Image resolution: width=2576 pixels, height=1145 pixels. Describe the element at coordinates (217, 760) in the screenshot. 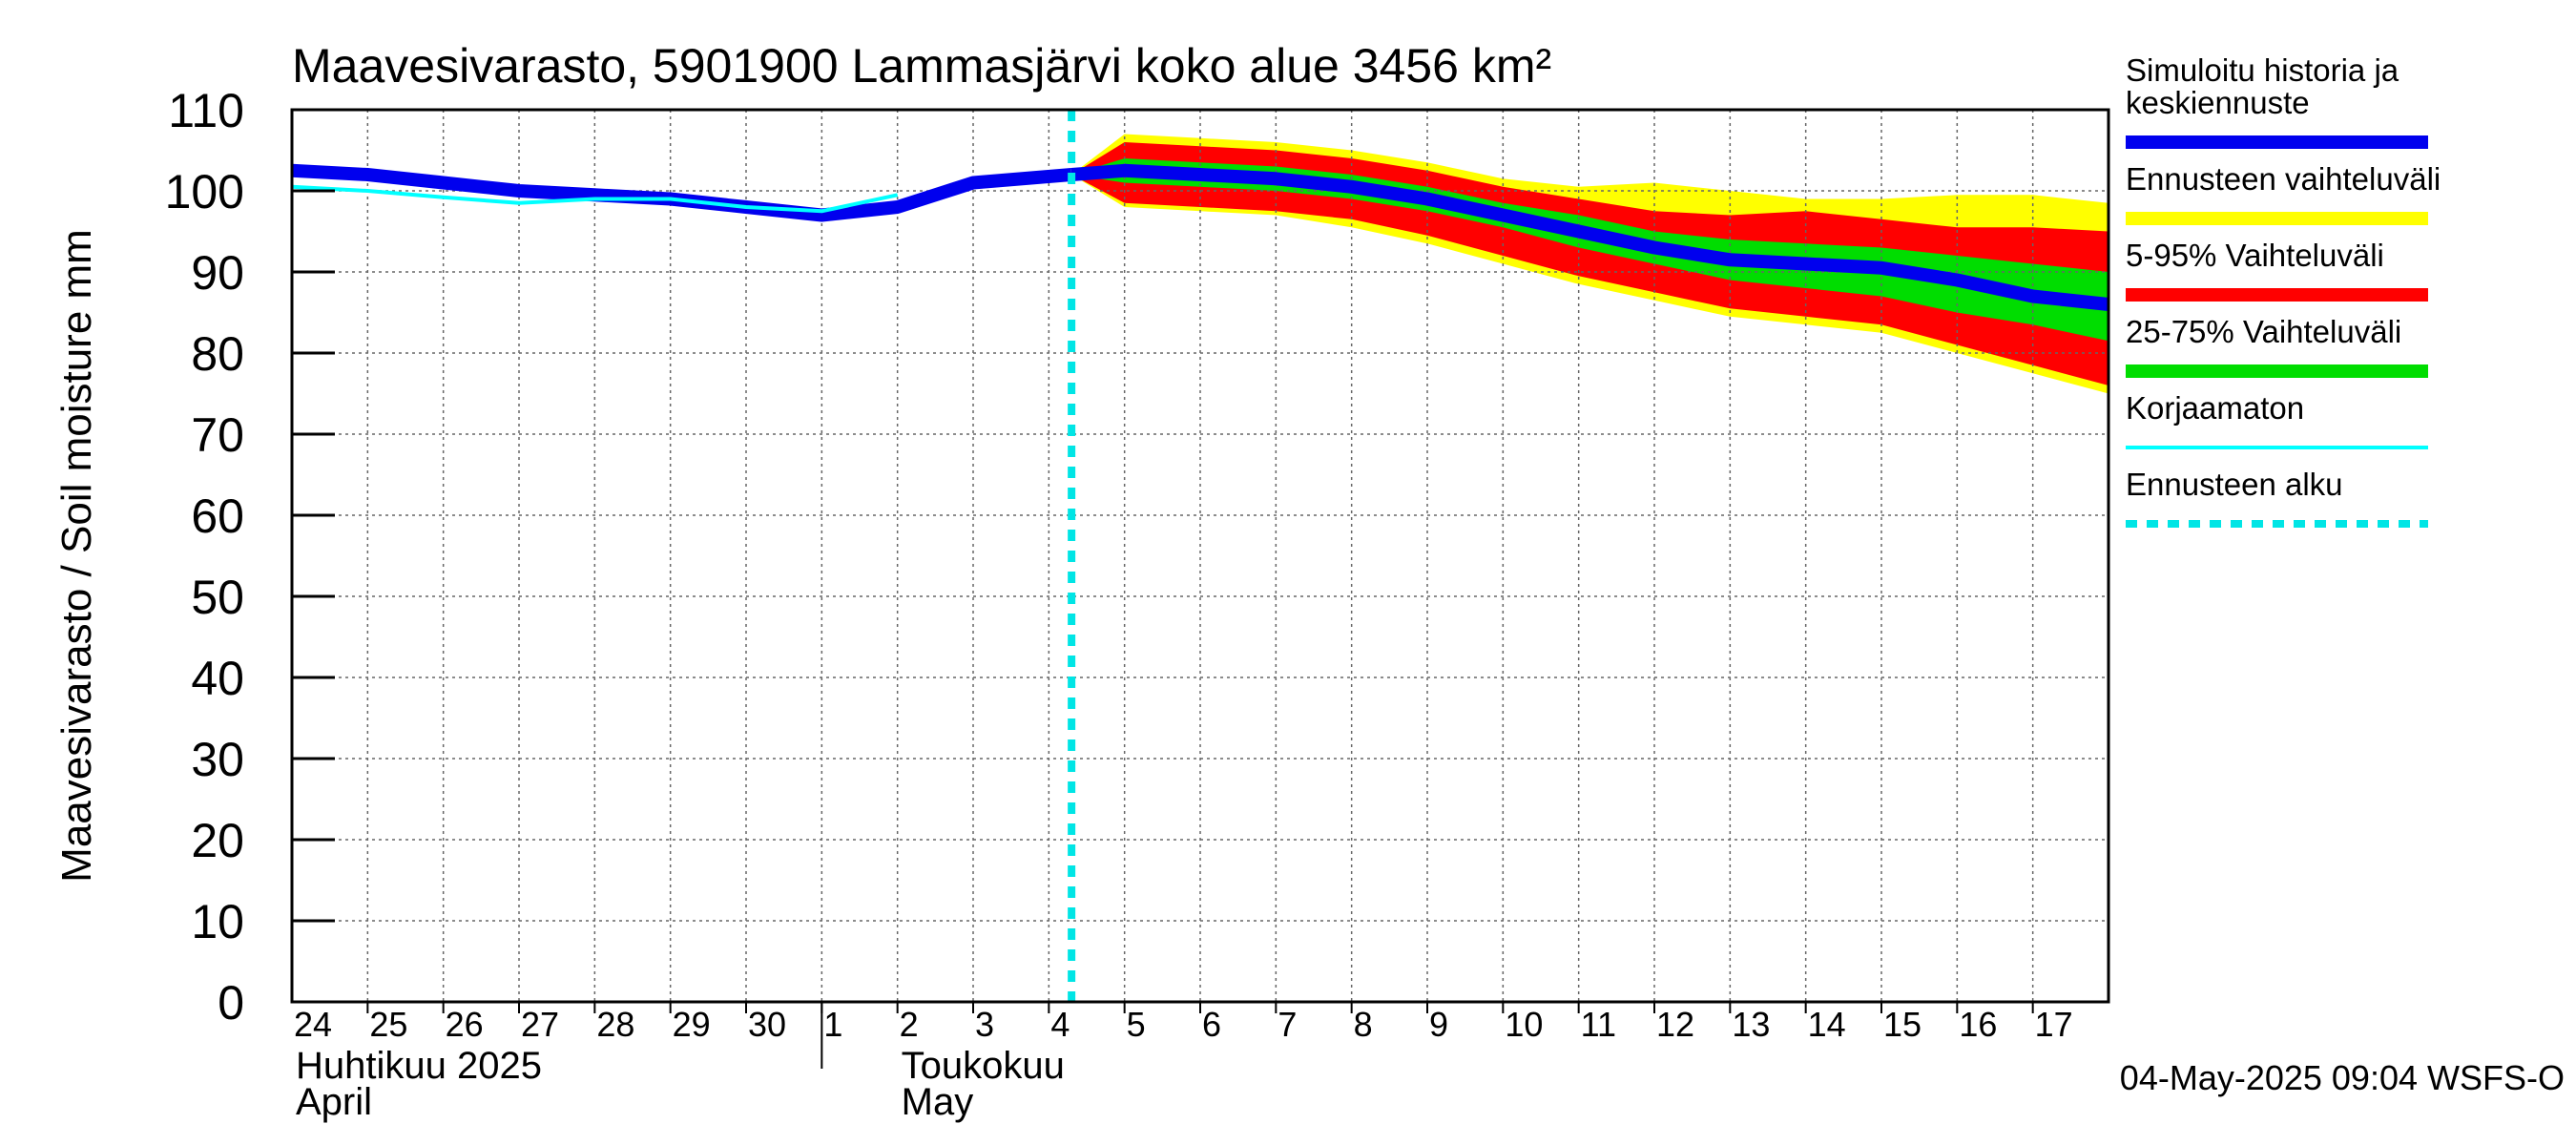

I see `y-tick-label: 30` at that location.